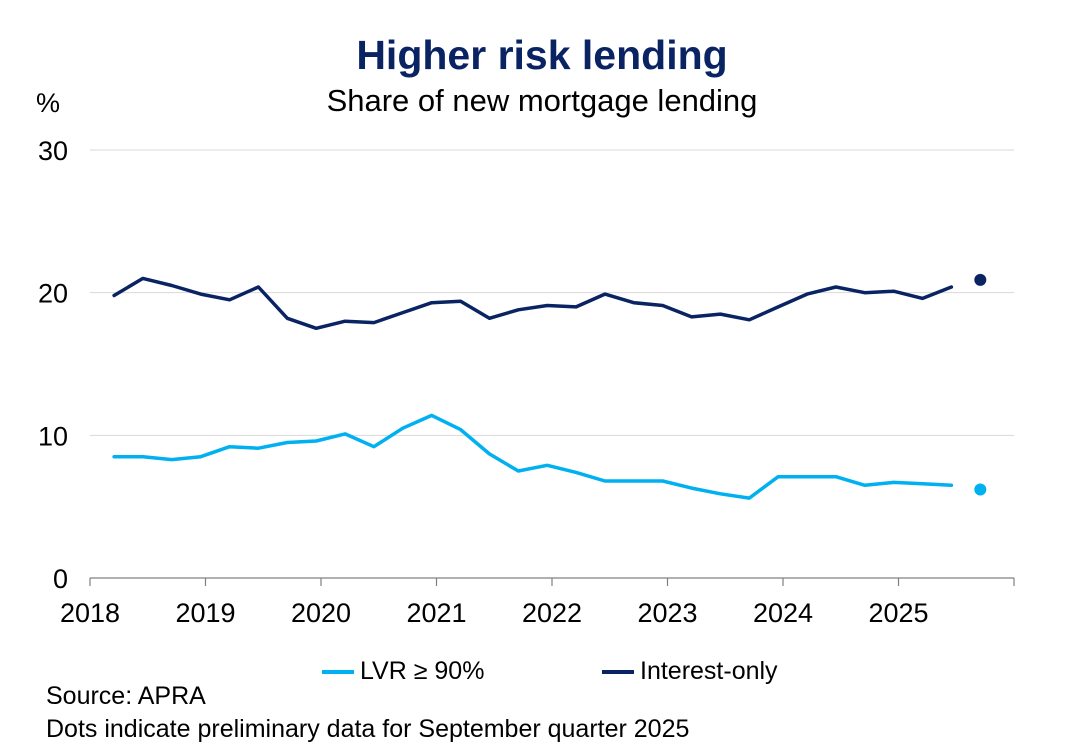  I want to click on y-tick-label: 30, so click(53, 151).